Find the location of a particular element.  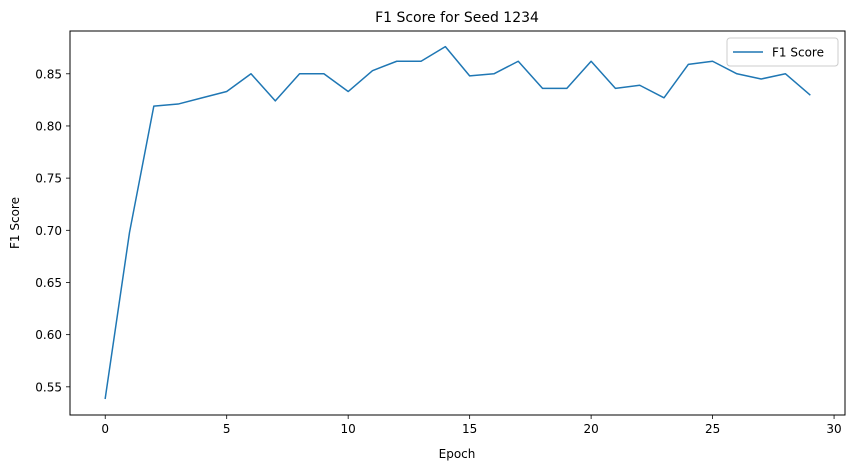

x-tick-label: 5 is located at coordinates (227, 429).